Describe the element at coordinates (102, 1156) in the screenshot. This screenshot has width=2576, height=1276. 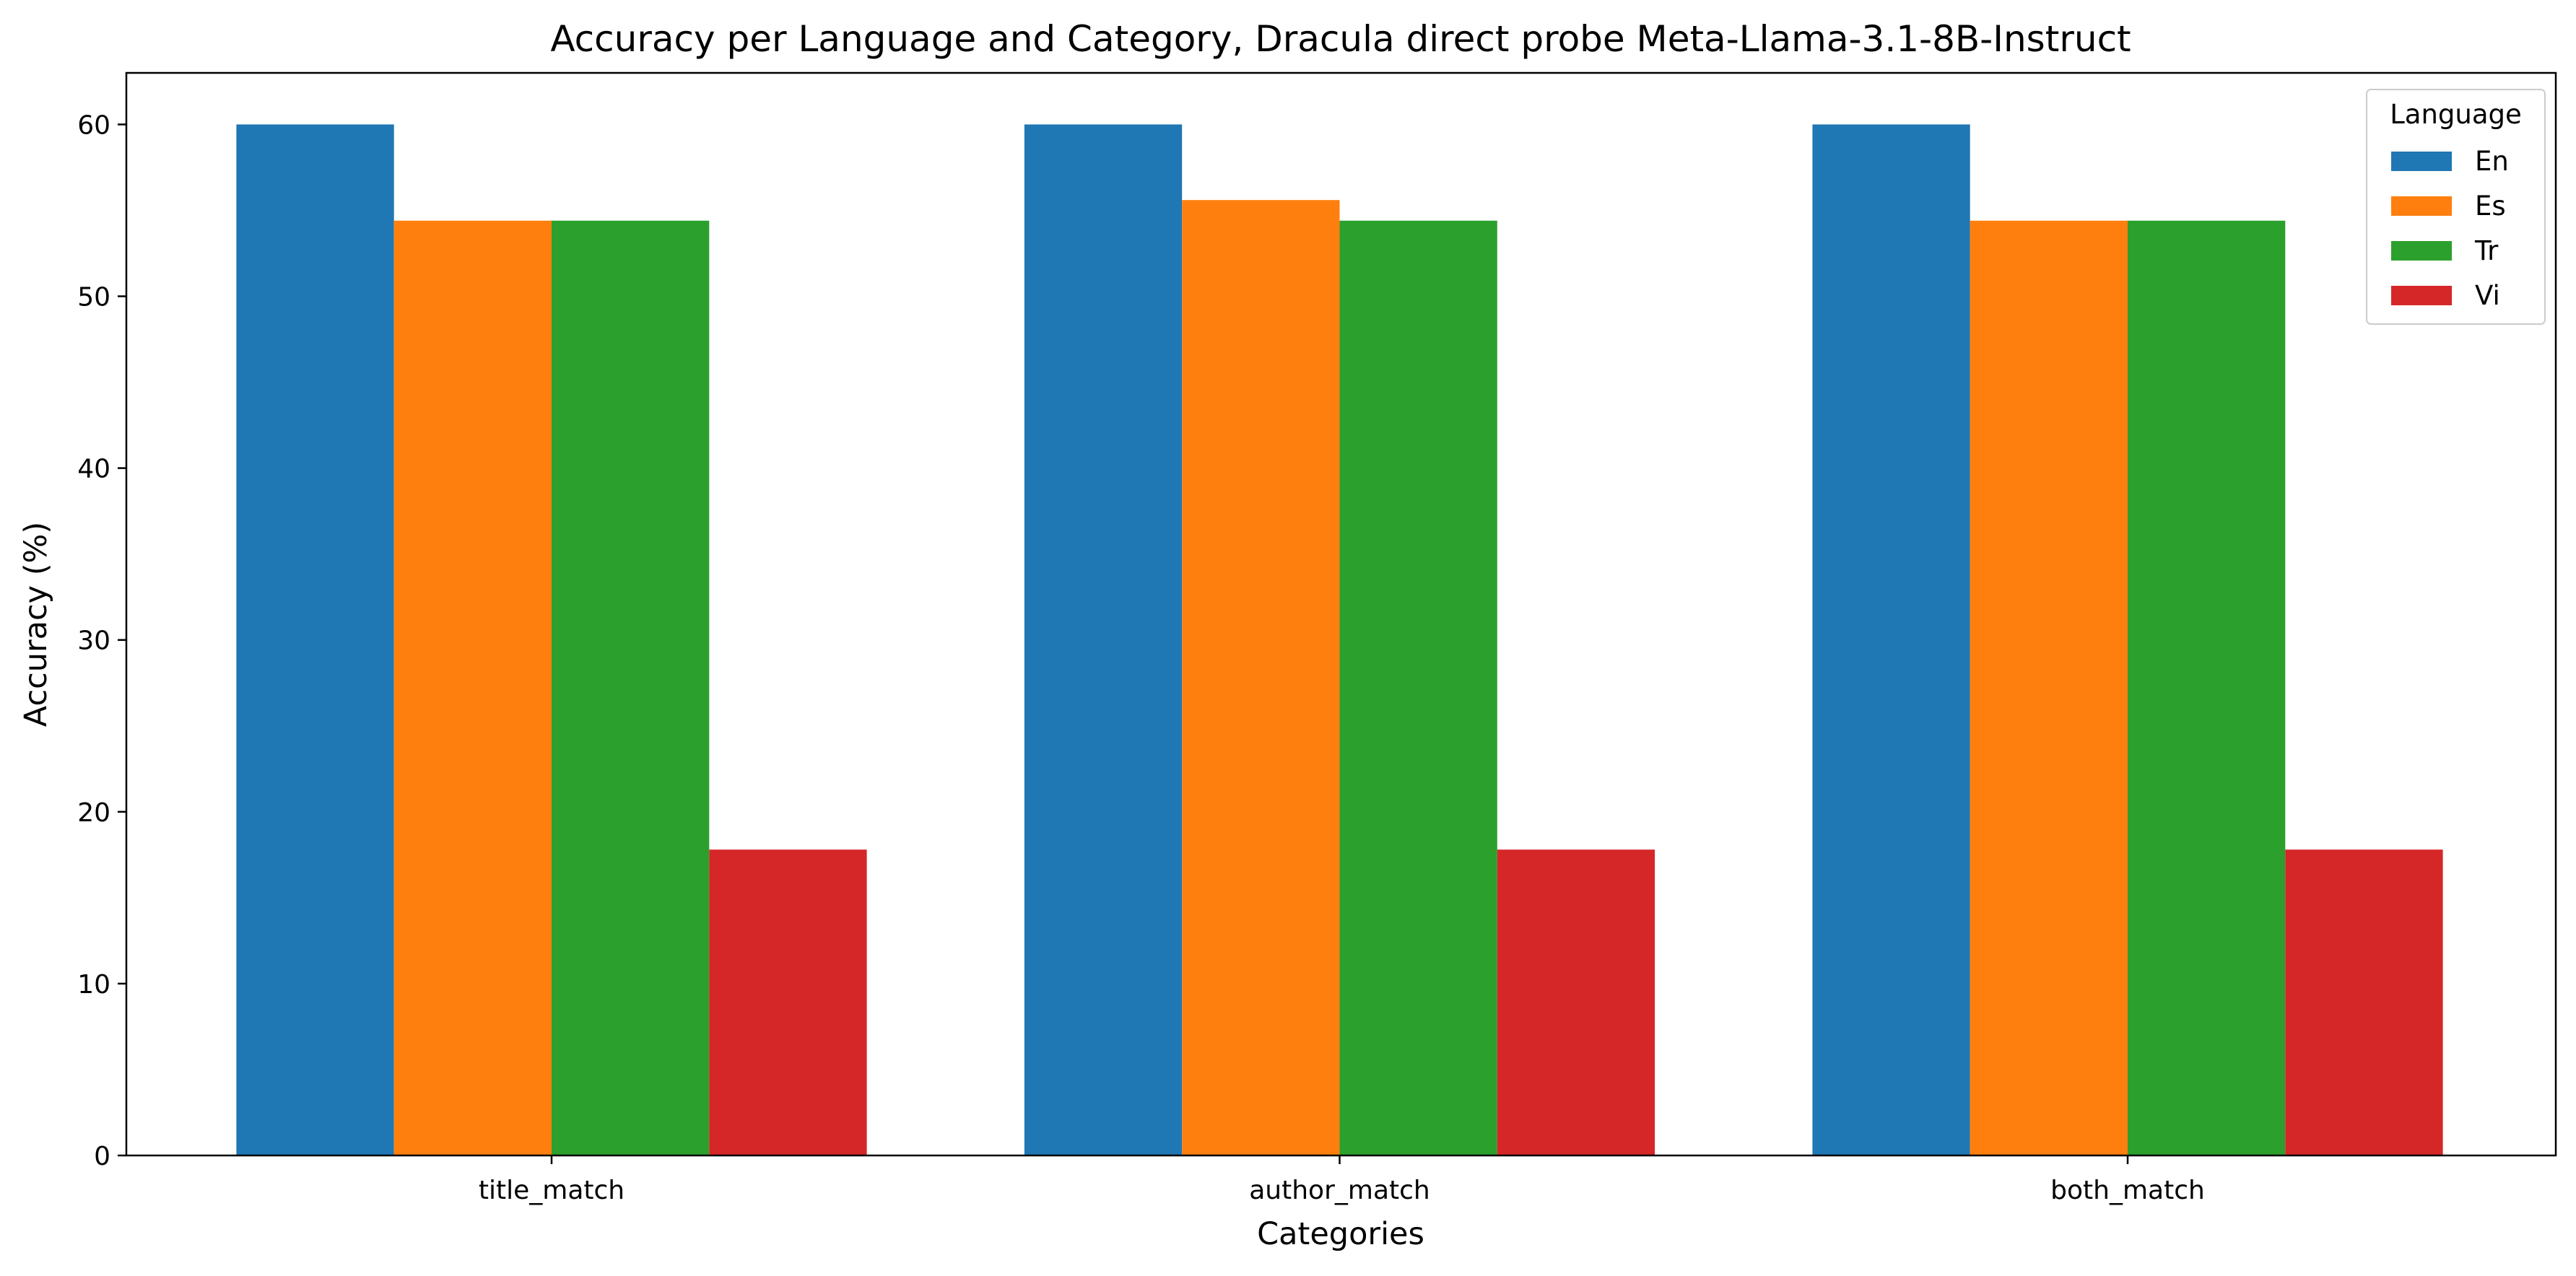
I see `y-tick-label: 0` at that location.